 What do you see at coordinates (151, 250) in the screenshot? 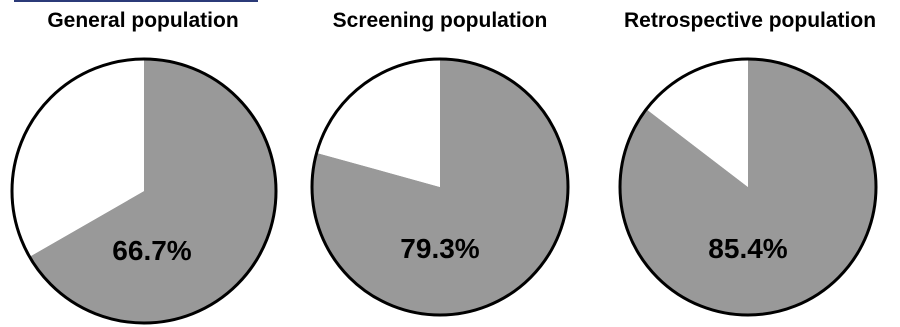
I see `pie-value-label-general: 66.7%` at bounding box center [151, 250].